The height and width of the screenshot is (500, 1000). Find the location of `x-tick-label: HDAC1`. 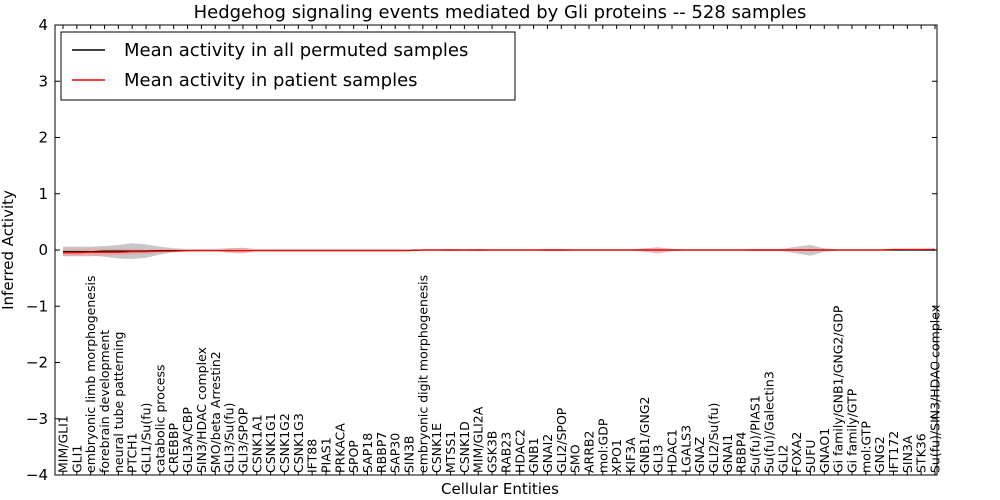

x-tick-label: HDAC1 is located at coordinates (672, 451).